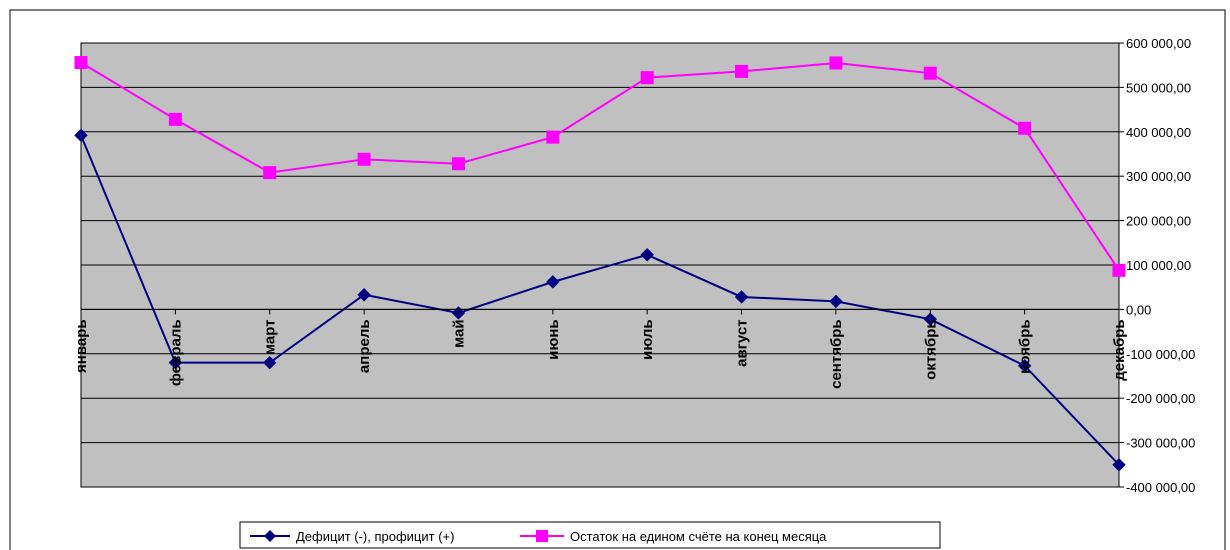  I want to click on y-tick-label: 100 000,00, so click(1158, 265).